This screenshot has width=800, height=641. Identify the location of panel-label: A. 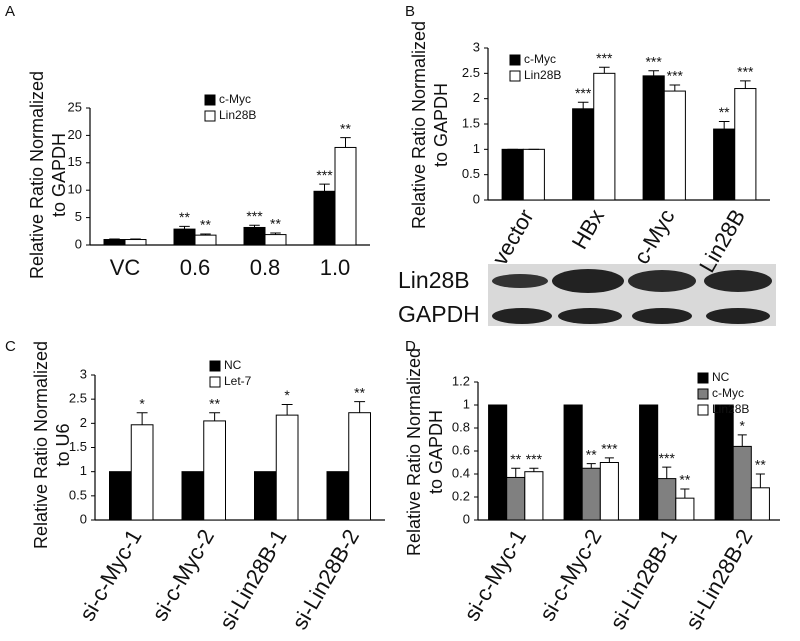
(10, 11).